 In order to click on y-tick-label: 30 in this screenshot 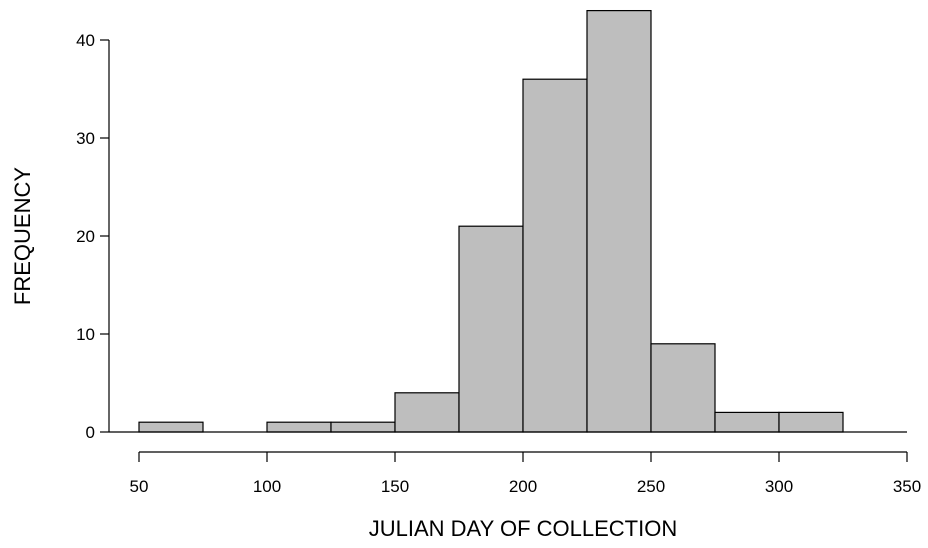, I will do `click(85, 138)`.